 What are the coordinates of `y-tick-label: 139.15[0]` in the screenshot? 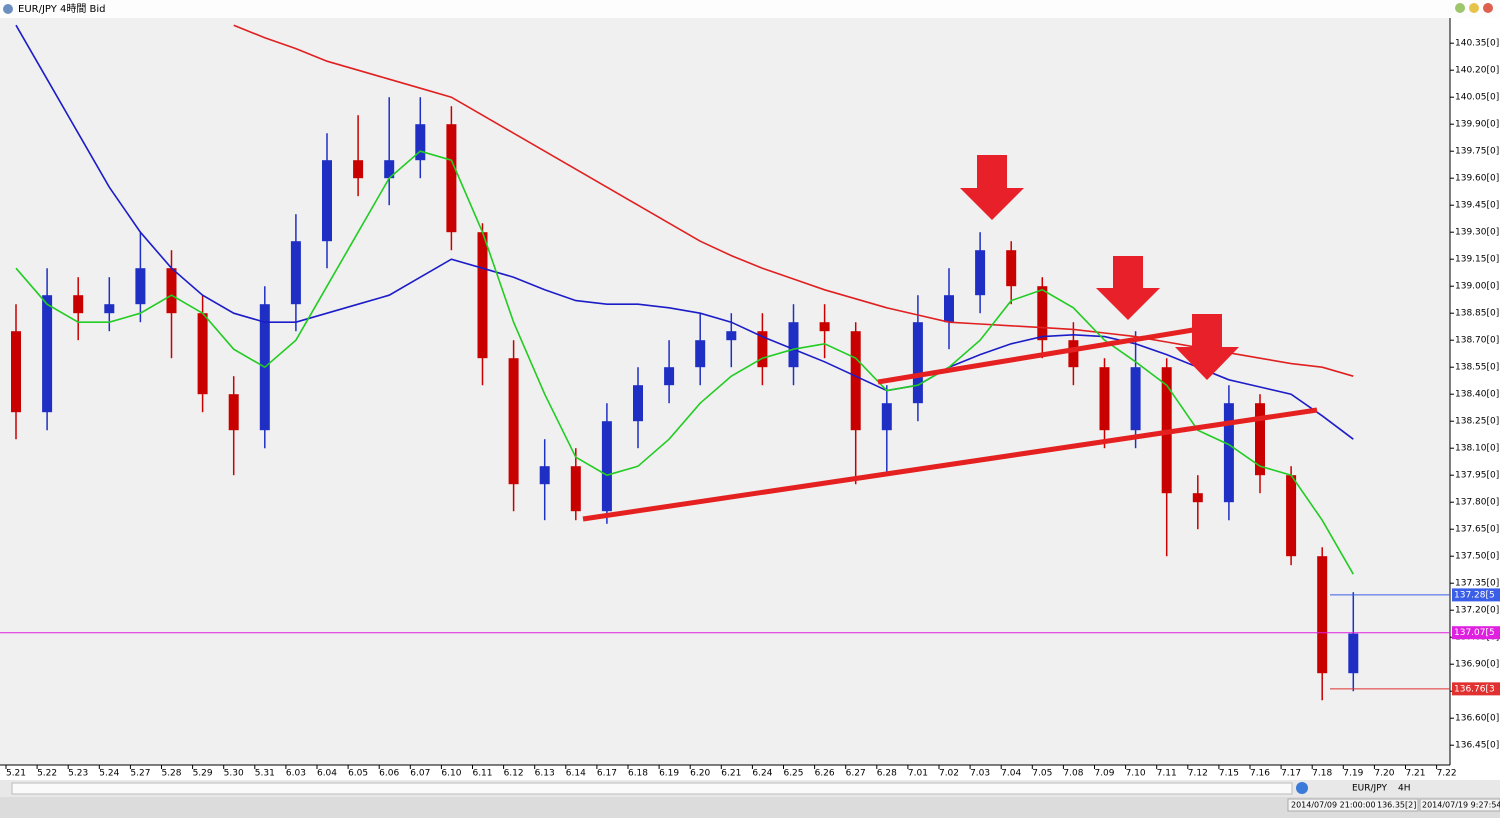 It's located at (1477, 260).